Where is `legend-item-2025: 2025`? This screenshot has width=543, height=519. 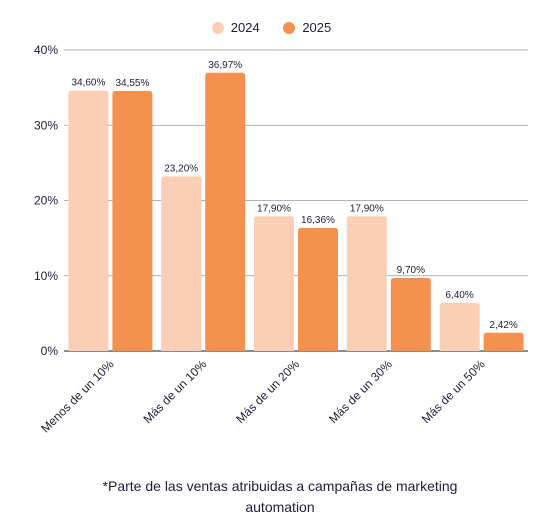
legend-item-2025: 2025 is located at coordinates (307, 27).